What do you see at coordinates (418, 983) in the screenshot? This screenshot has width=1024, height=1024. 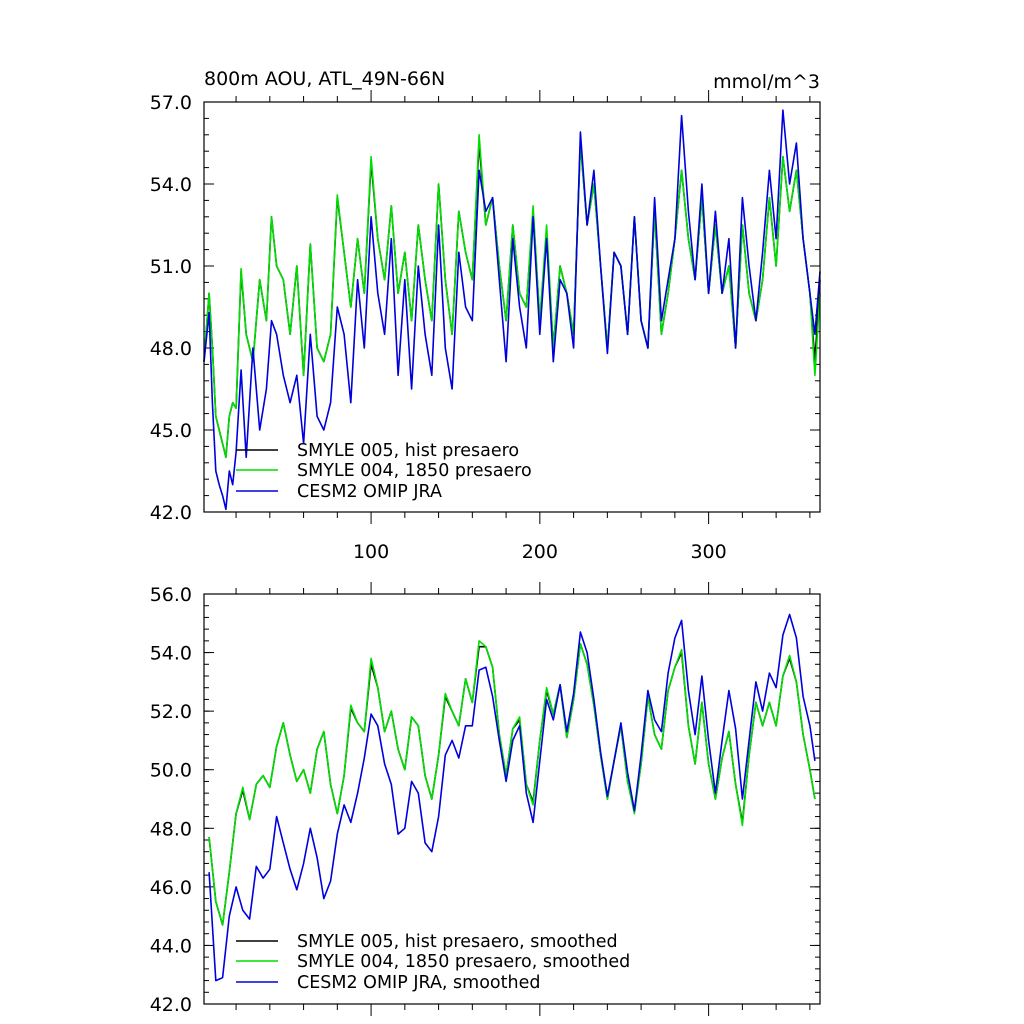 I see `legend-label-omip-smoothed: CESM2 OMIP JRA, smoothed` at bounding box center [418, 983].